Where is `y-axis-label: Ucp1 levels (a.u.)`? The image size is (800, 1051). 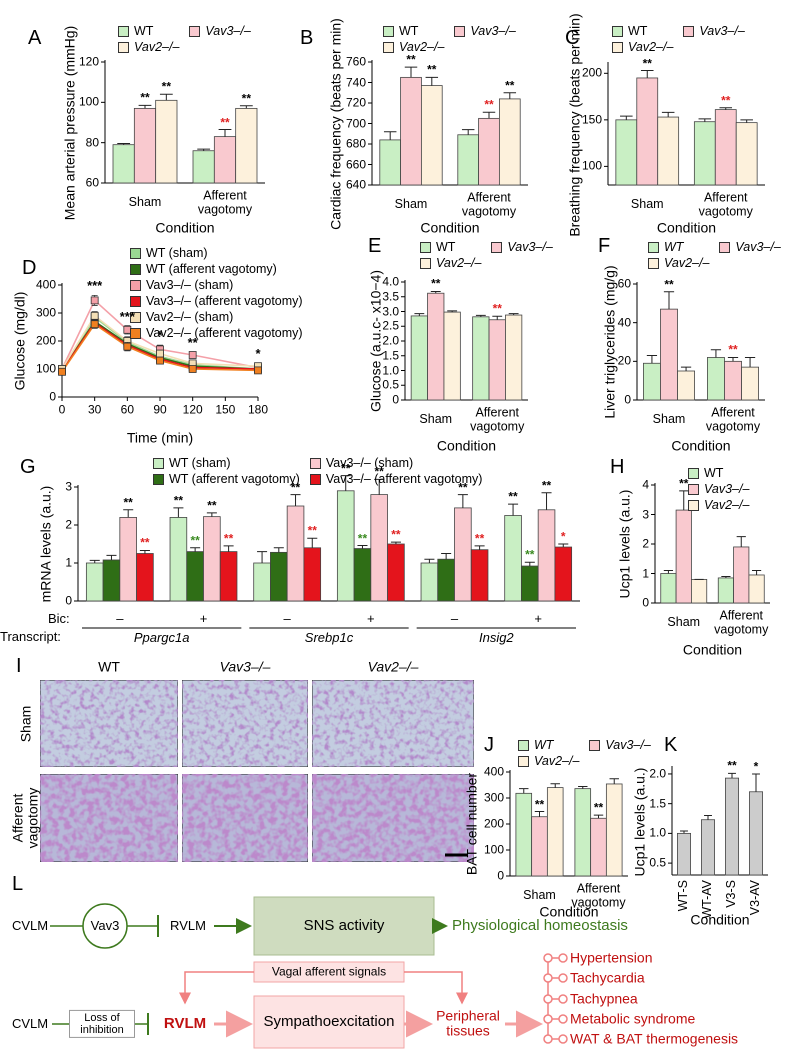
y-axis-label: Ucp1 levels (a.u.) is located at coordinates (624, 544).